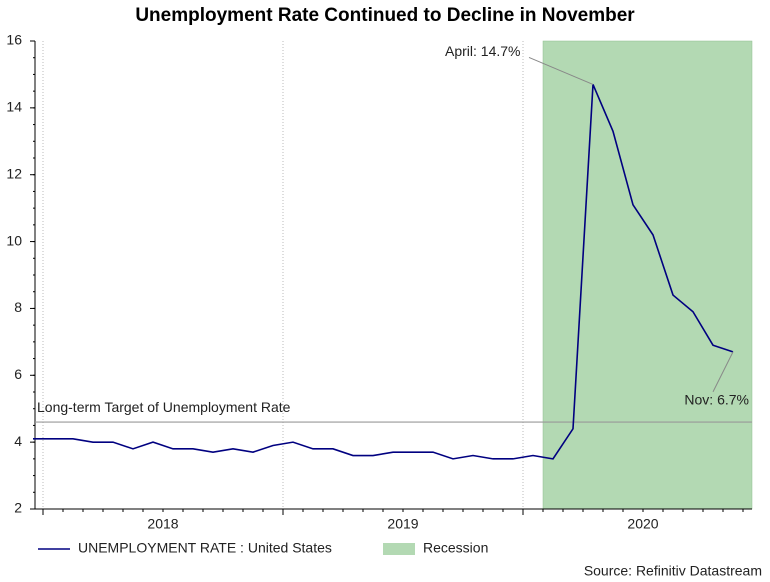 The width and height of the screenshot is (770, 582). Describe the element at coordinates (642, 524) in the screenshot. I see `x-tick-label: 2020` at that location.